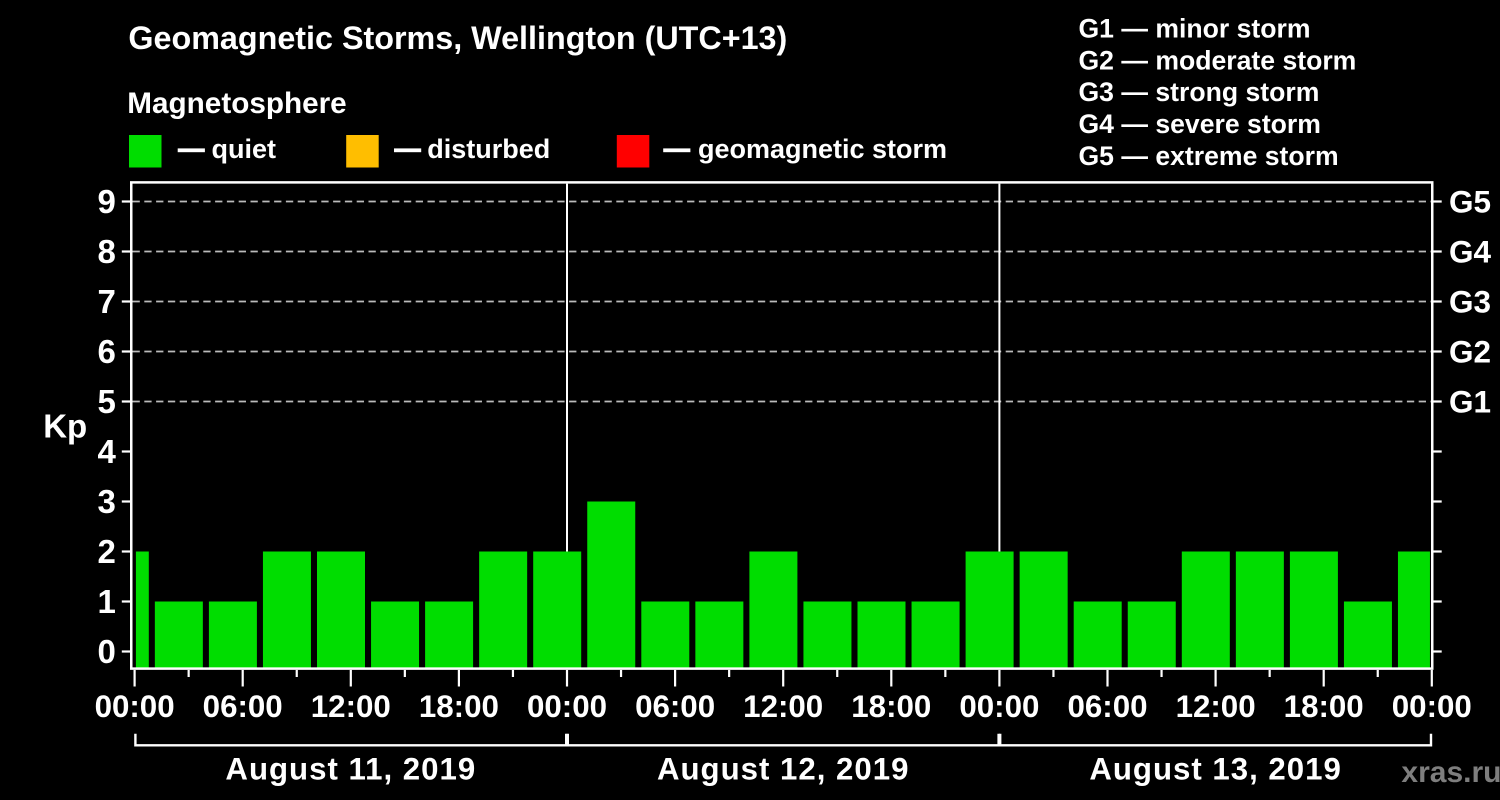 Image resolution: width=1500 pixels, height=800 pixels. I want to click on svg-text: quiet, so click(244, 149).